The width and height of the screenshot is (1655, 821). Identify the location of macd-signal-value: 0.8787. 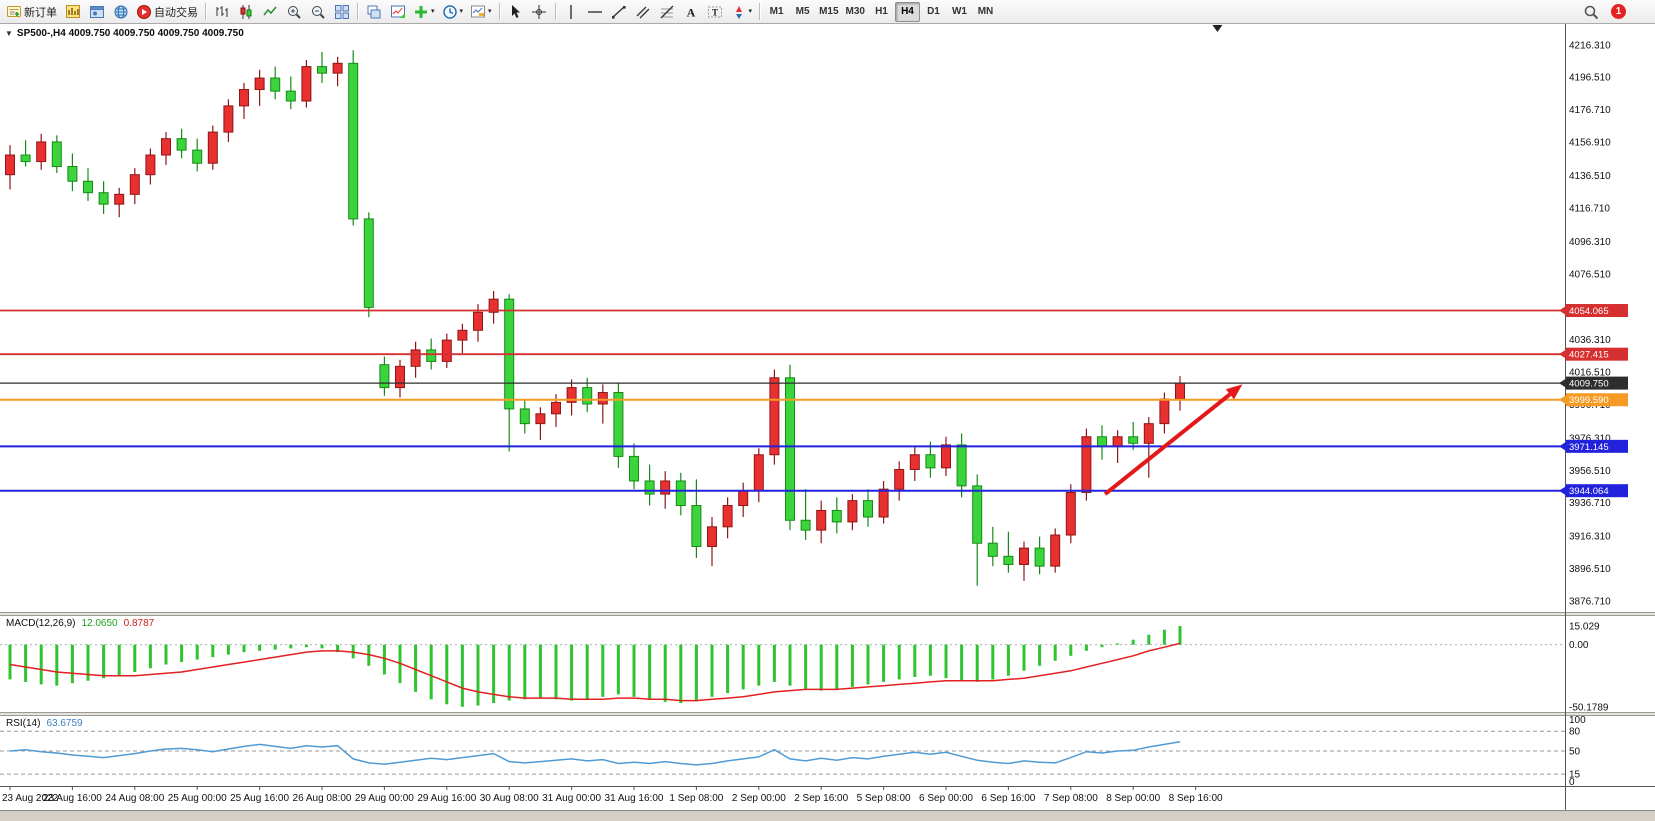
(139, 623).